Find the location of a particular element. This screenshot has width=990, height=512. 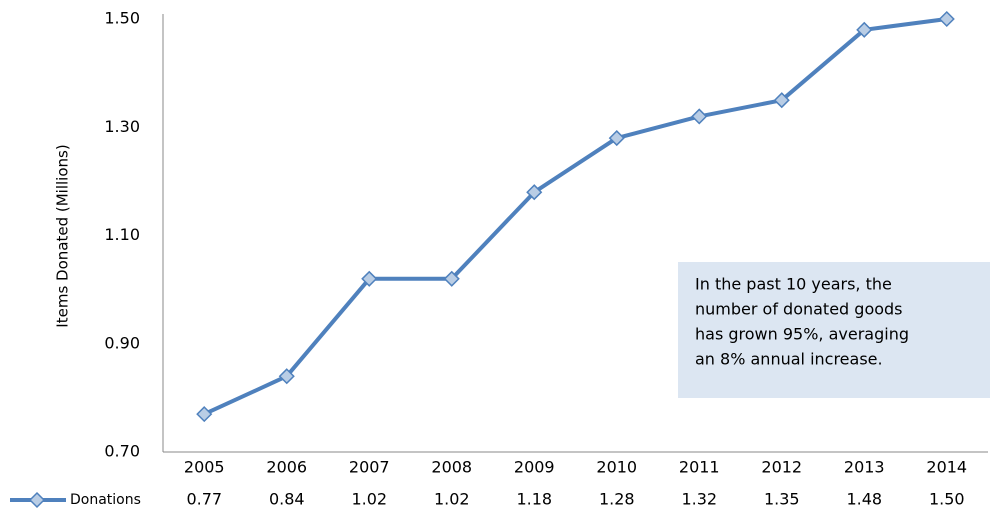

table-value: 1.50 is located at coordinates (947, 499).